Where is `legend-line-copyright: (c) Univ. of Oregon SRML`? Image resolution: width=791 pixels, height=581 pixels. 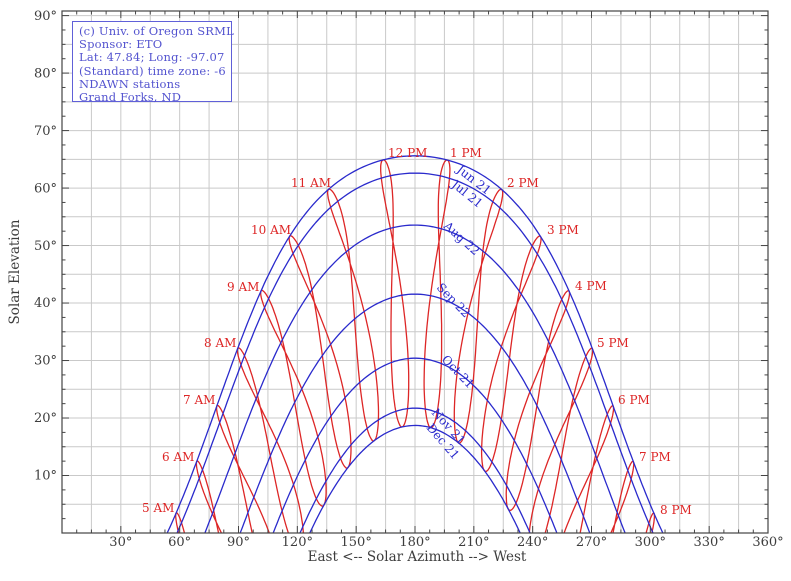
legend-line-copyright: (c) Univ. of Oregon SRML is located at coordinates (156, 31).